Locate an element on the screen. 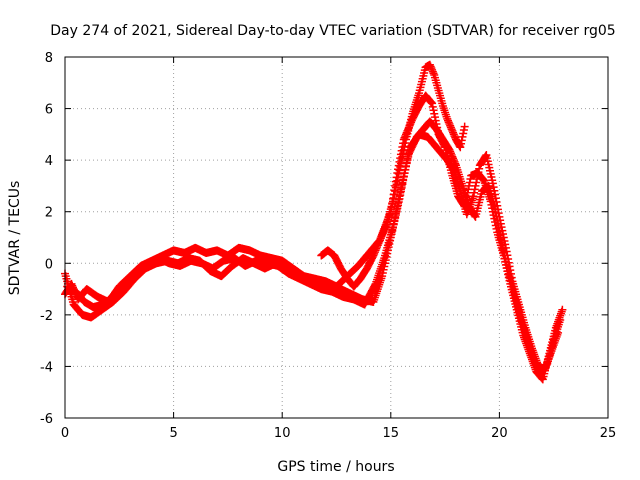 This screenshot has height=480, width=640. x-tick-label: 25 is located at coordinates (608, 433).